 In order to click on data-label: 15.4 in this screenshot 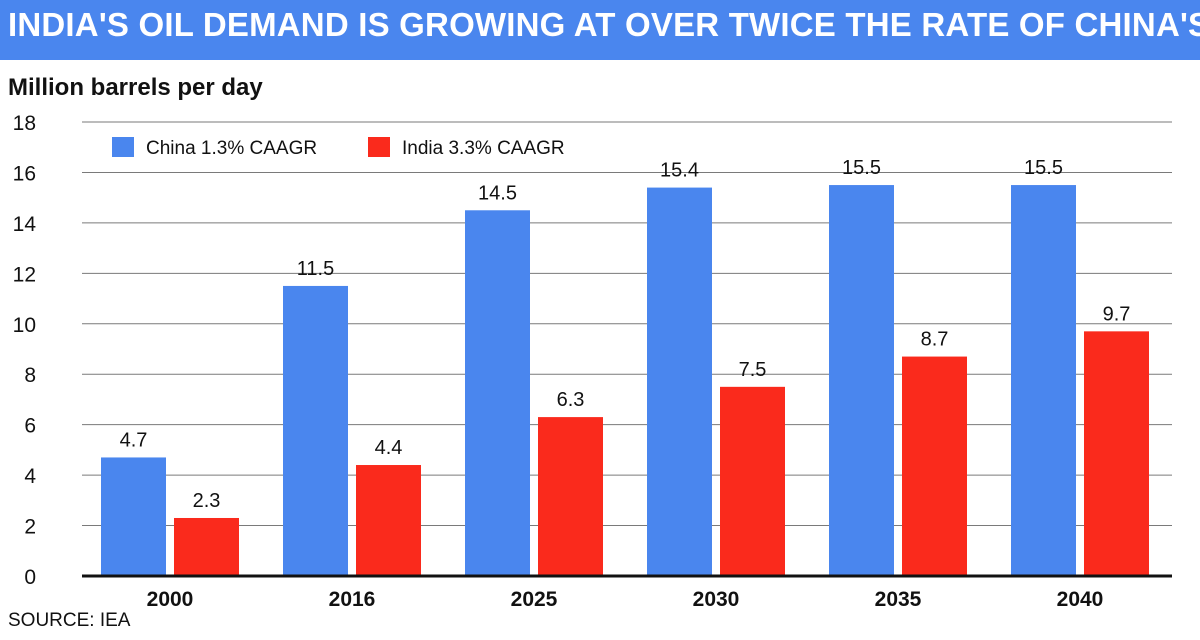, I will do `click(679, 171)`.